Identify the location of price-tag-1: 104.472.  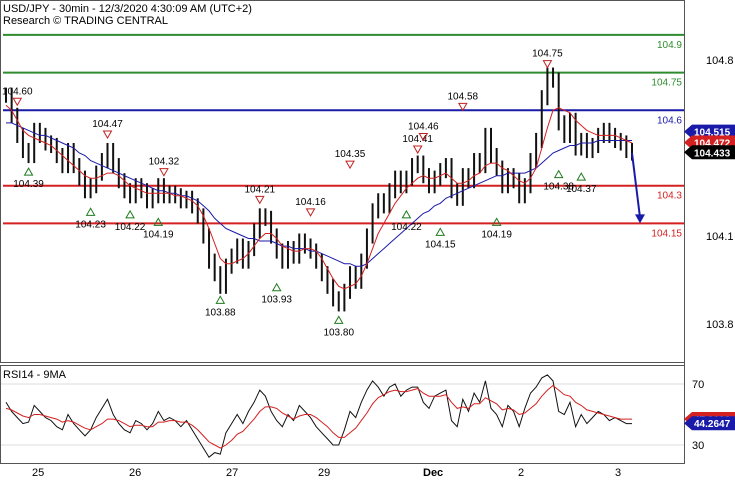
(712, 143).